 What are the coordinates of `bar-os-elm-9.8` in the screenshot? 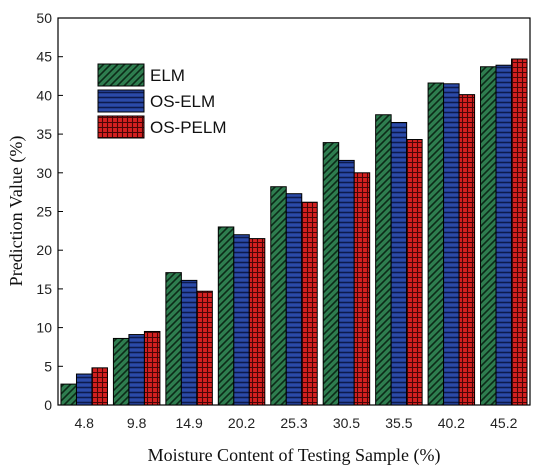 It's located at (136, 370).